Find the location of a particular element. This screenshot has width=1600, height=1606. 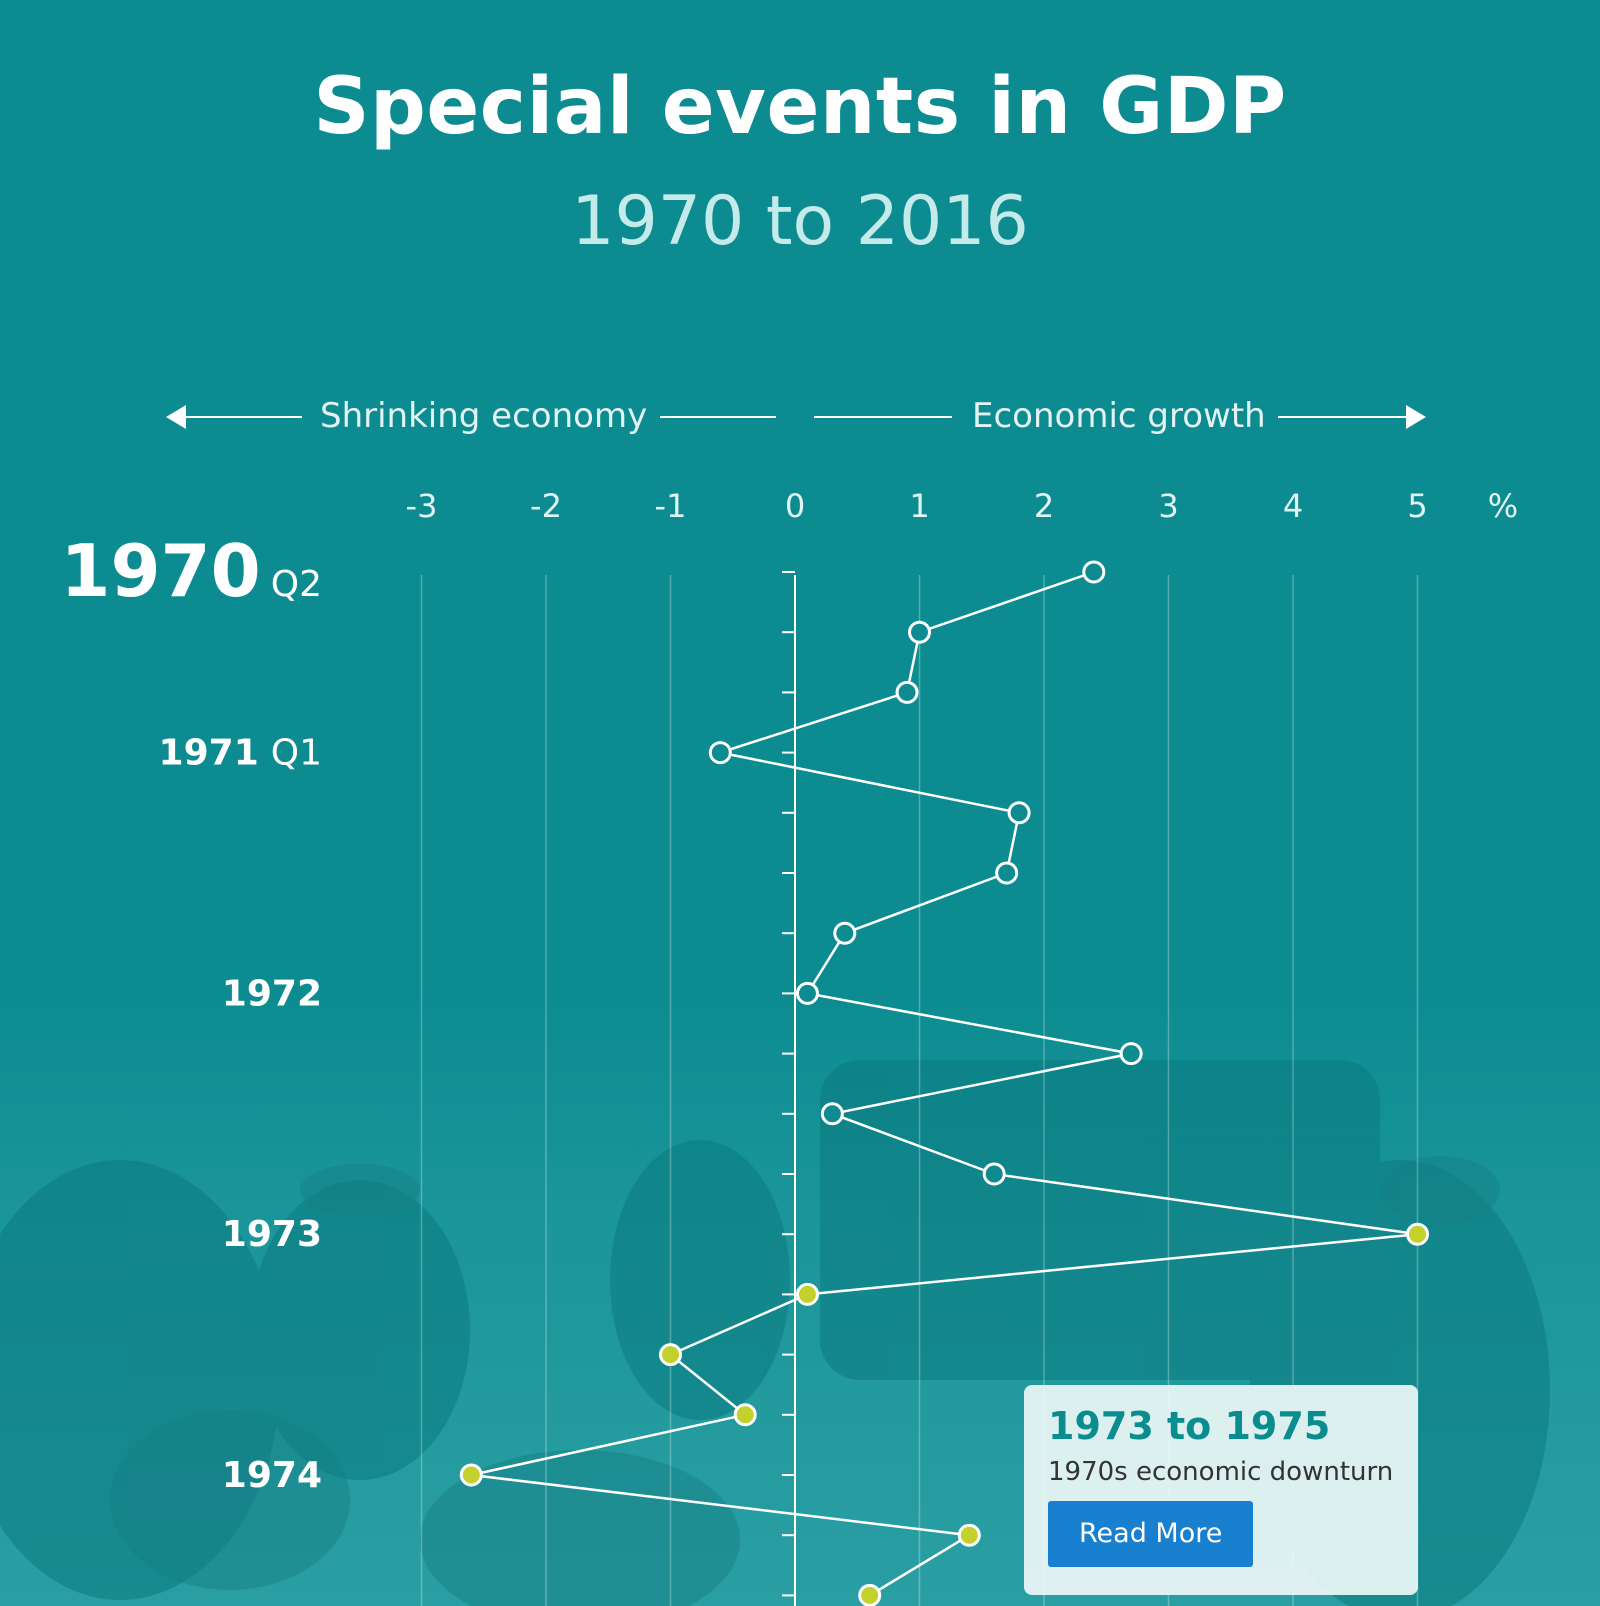

year-text: 1973 is located at coordinates (272, 1234).